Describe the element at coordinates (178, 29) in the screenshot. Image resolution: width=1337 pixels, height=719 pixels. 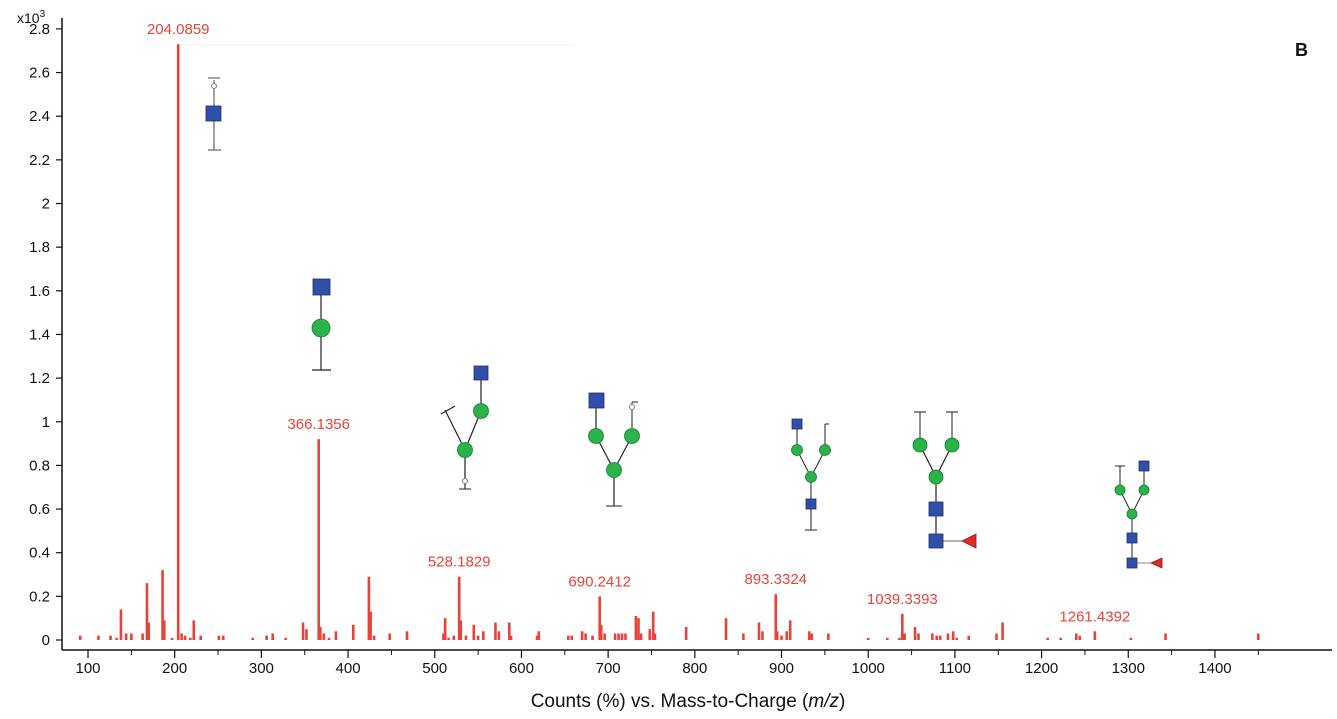
I see `peak-label: 204.0859` at that location.